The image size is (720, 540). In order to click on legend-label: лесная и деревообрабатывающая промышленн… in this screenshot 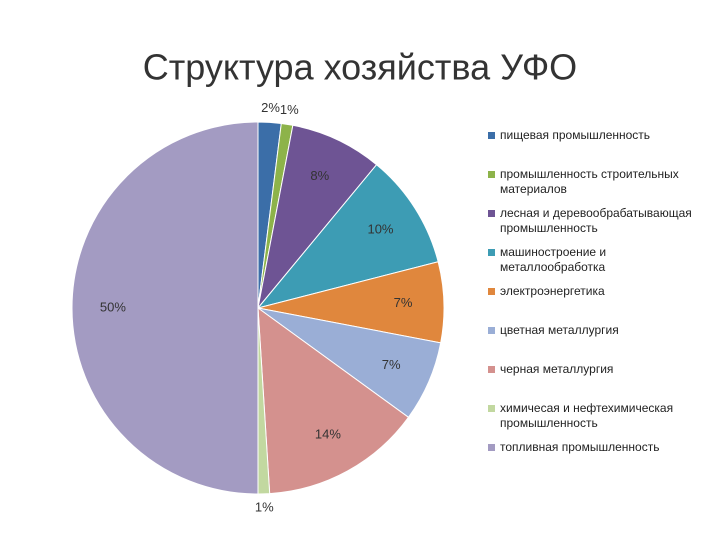, I will do `click(596, 220)`.